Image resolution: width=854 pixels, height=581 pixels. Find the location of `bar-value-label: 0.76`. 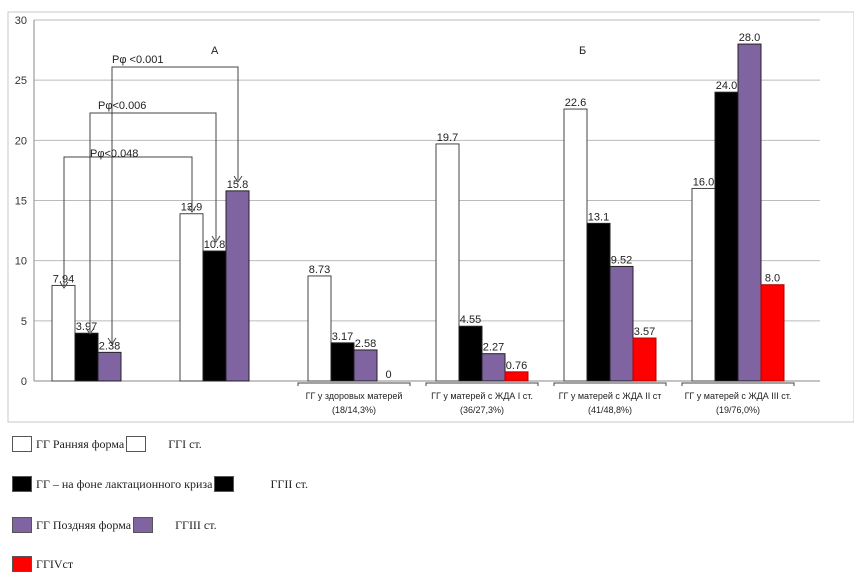

bar-value-label: 0.76 is located at coordinates (516, 366).